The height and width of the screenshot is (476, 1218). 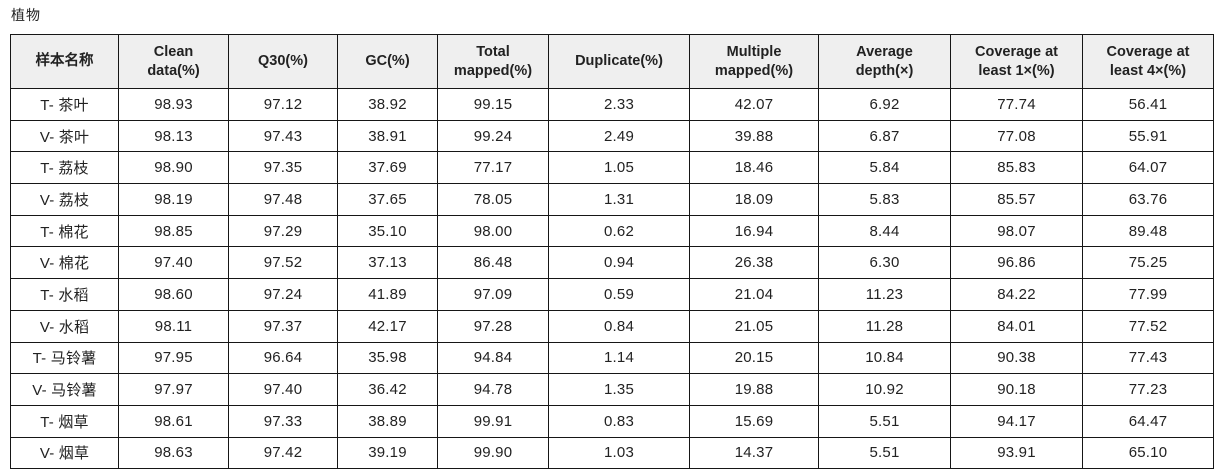 I want to click on value-cell: 77.23, so click(x=1148, y=389).